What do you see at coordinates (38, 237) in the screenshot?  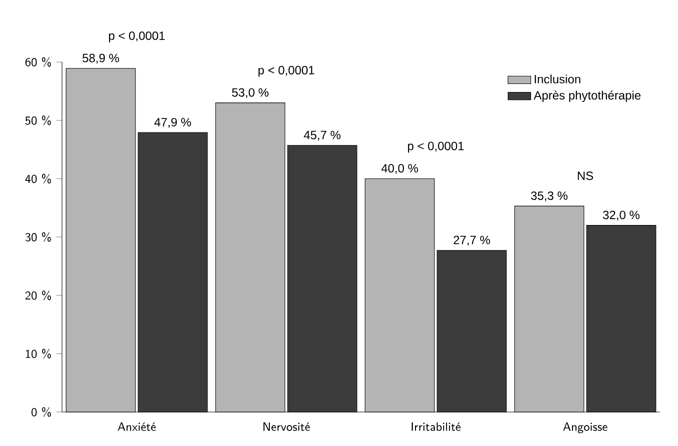 I see `y-tick-label: 30 %` at bounding box center [38, 237].